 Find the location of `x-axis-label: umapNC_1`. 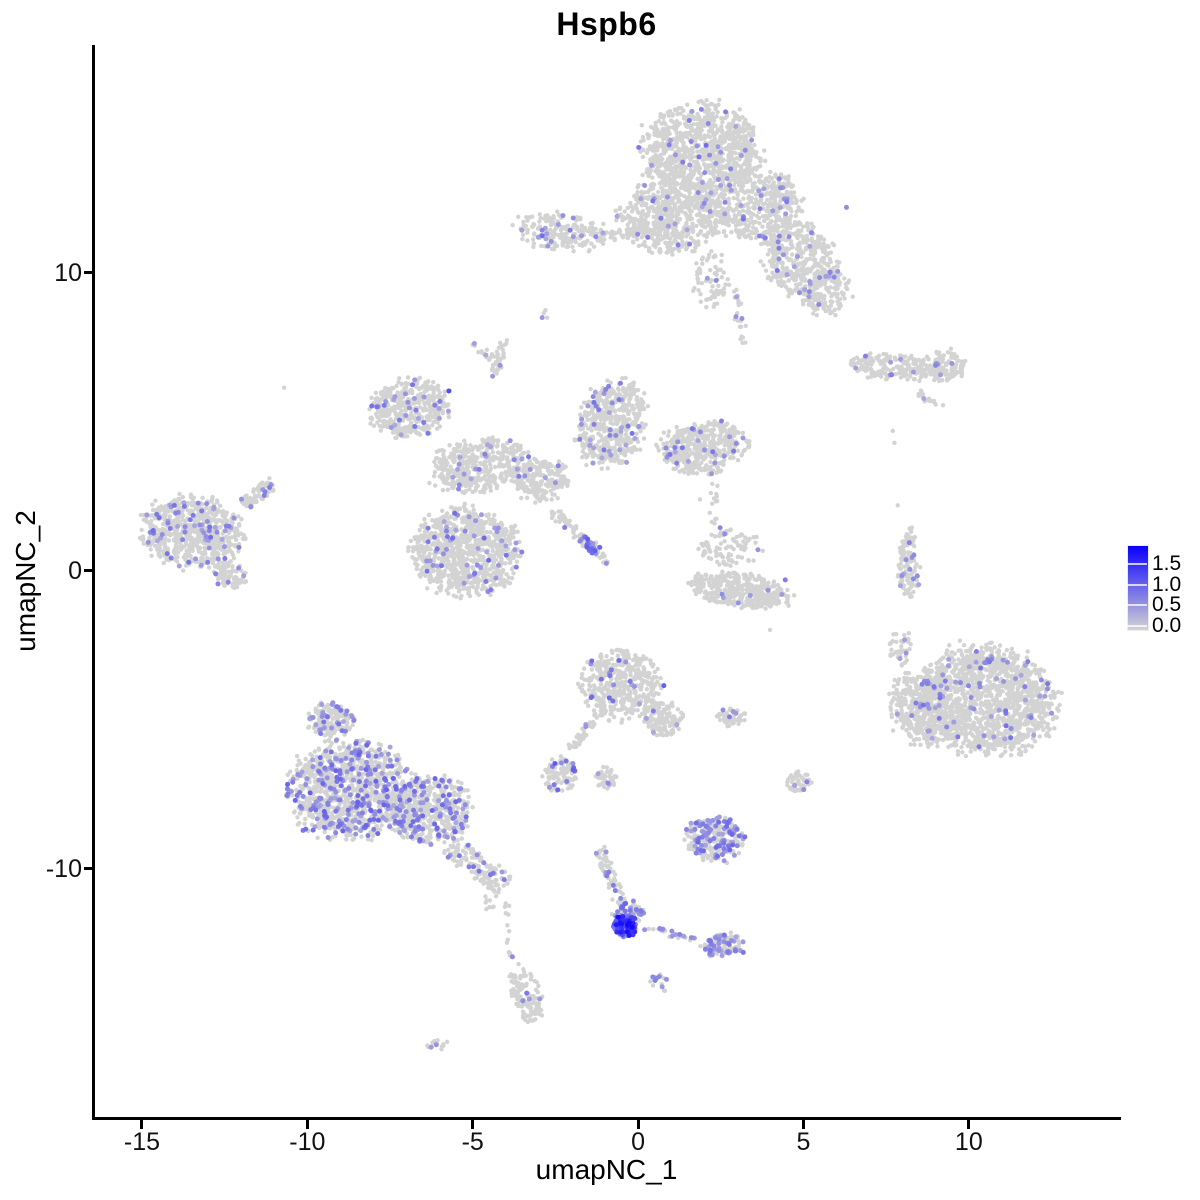

x-axis-label: umapNC_1 is located at coordinates (606, 1169).